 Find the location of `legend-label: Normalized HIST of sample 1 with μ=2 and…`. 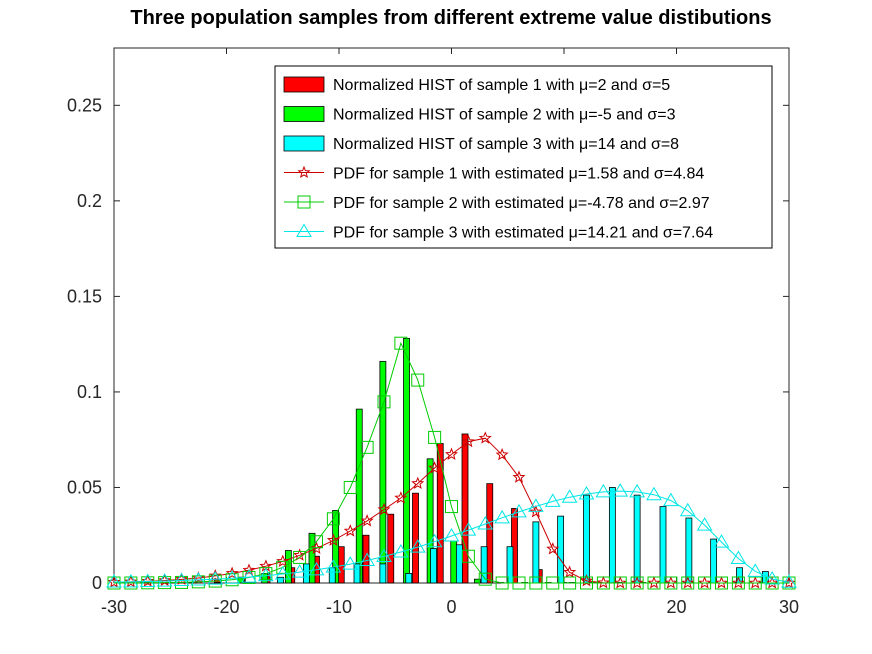

legend-label: Normalized HIST of sample 1 with μ=2 and… is located at coordinates (501, 85).